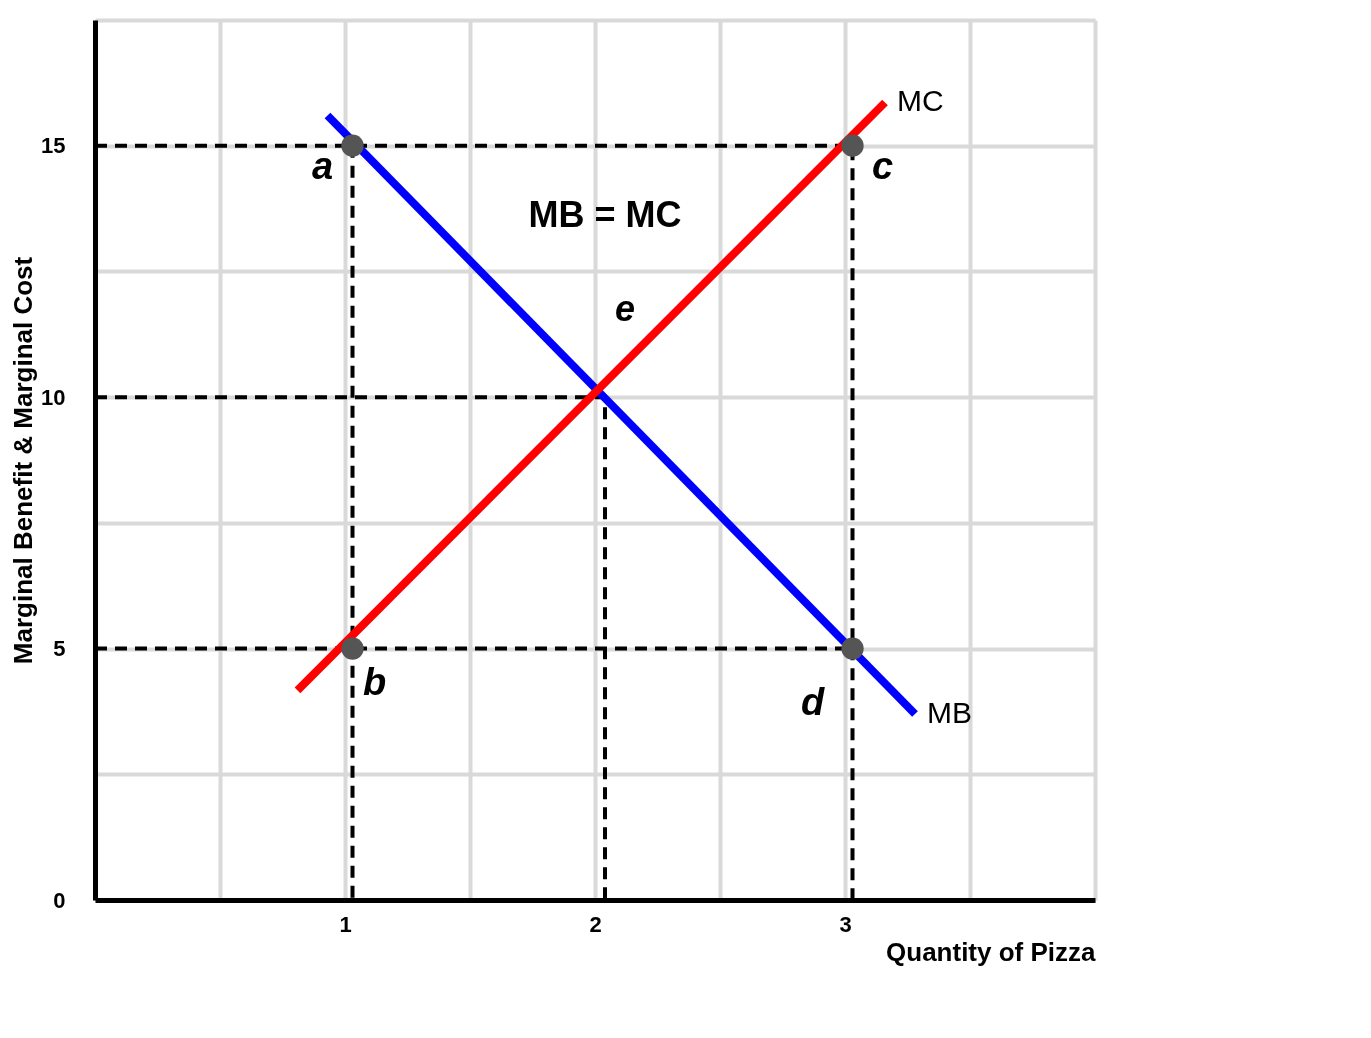  I want to click on x-tick-label: 2, so click(595, 924).